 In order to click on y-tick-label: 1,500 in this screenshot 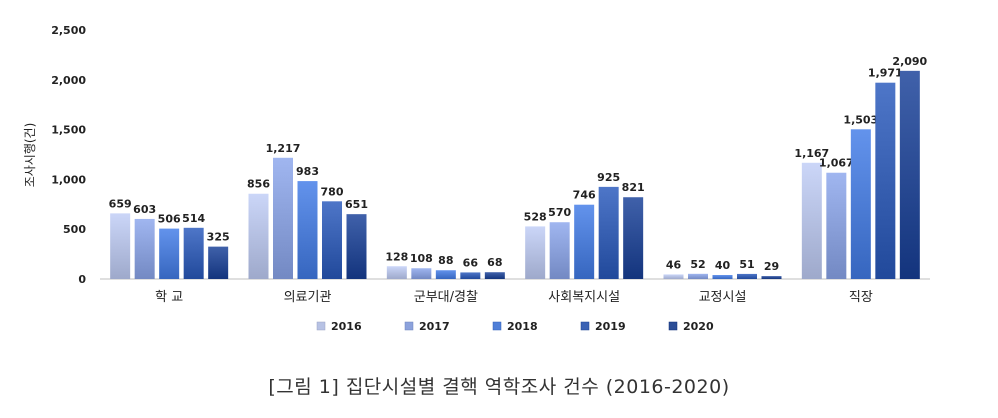, I will do `click(68, 130)`.